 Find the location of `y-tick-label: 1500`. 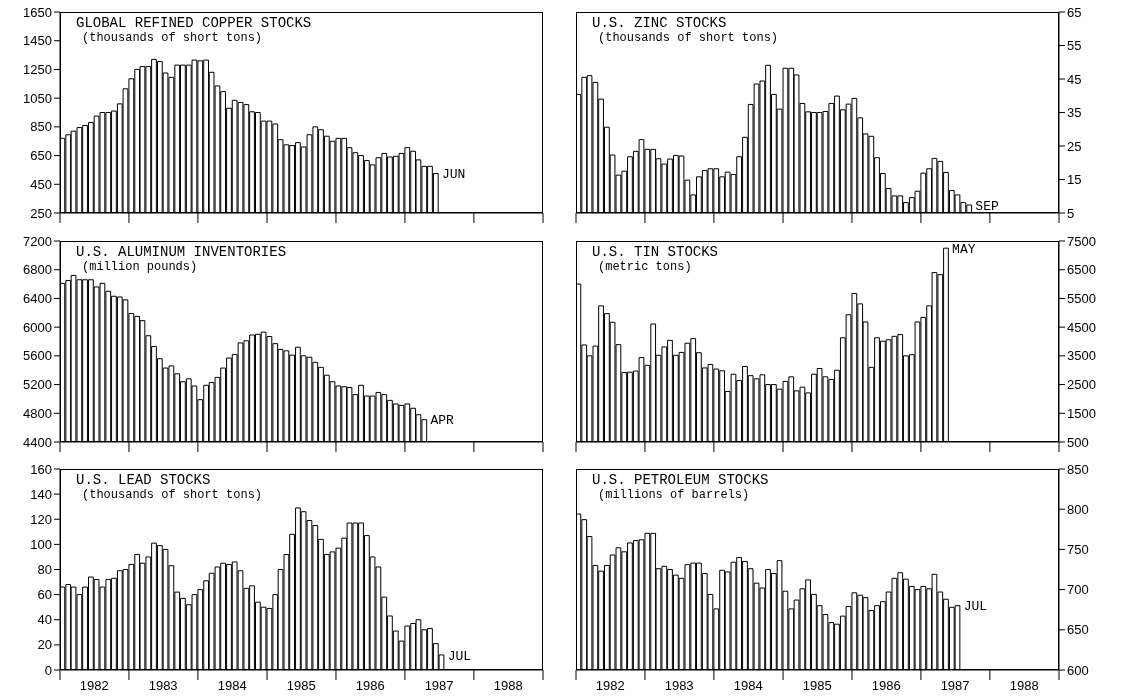

y-tick-label: 1500 is located at coordinates (1081, 413).